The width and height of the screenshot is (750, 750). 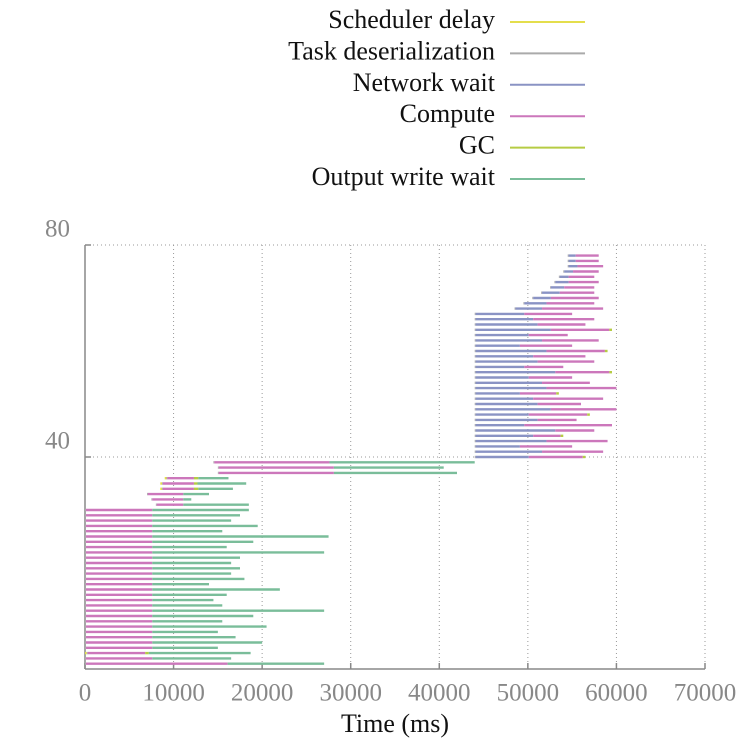 What do you see at coordinates (477, 145) in the screenshot?
I see `legend-label: GC` at bounding box center [477, 145].